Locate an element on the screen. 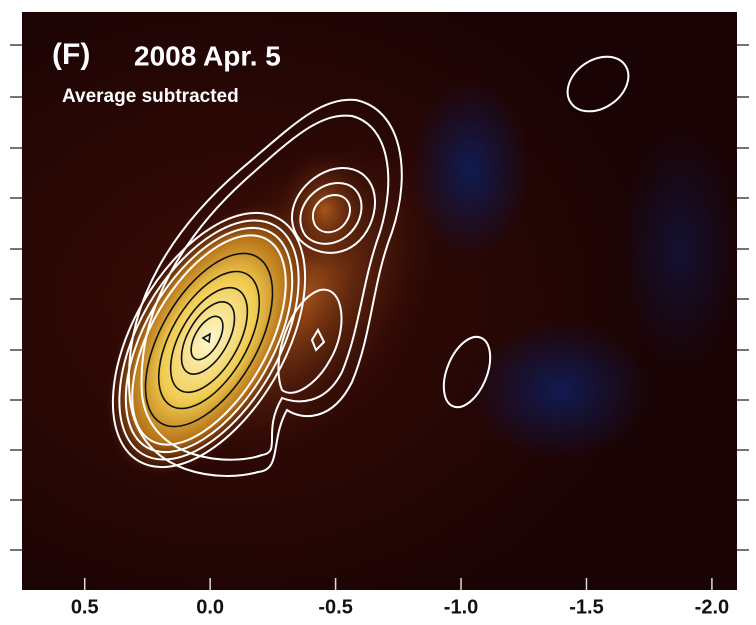 This screenshot has width=756, height=625. x-tick-label: 0.5 is located at coordinates (85, 607).